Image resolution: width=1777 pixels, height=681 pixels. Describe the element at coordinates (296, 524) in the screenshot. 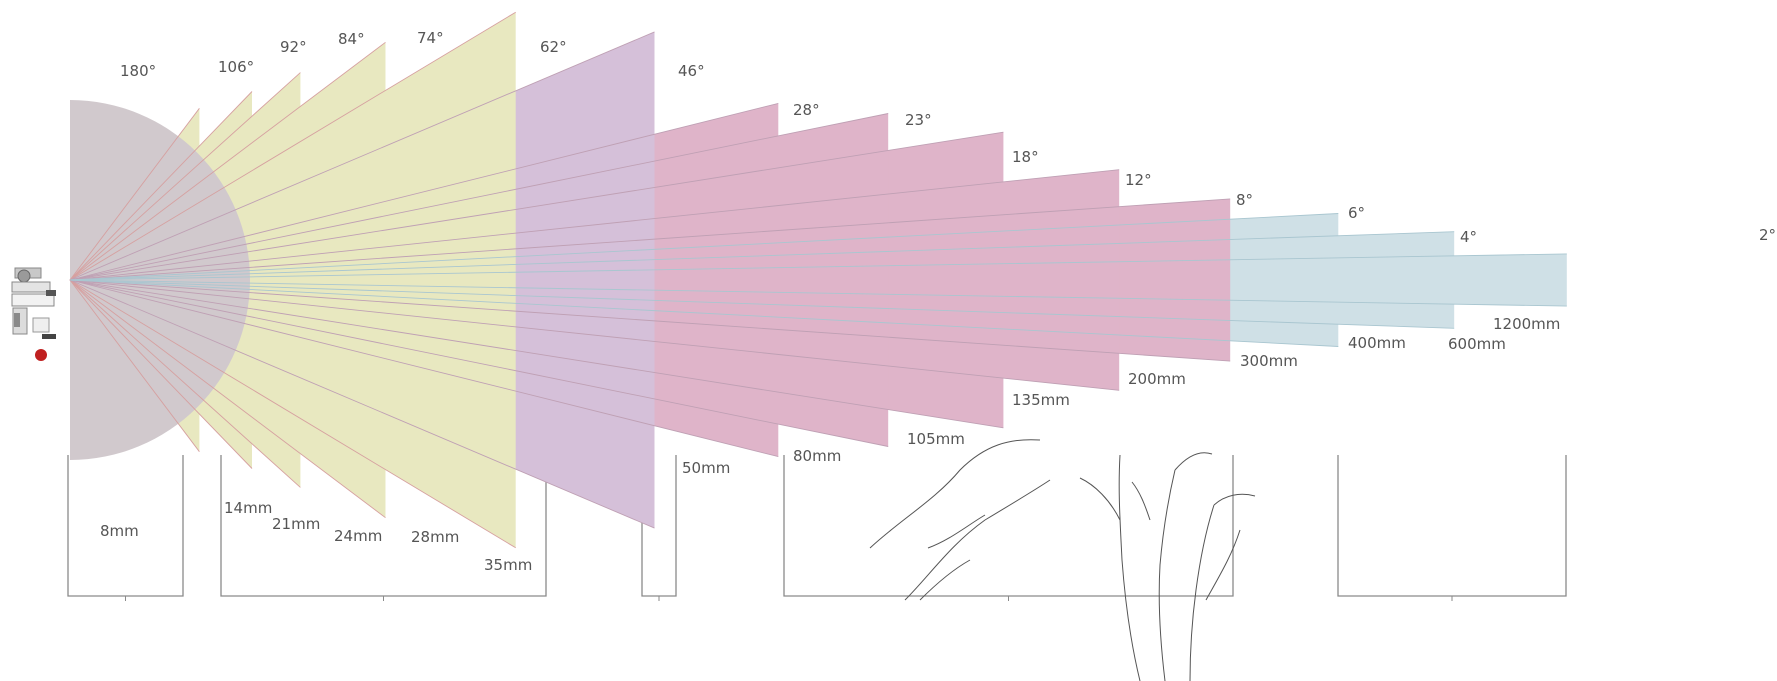

I see `focal-label-21mm: 21mm` at that location.